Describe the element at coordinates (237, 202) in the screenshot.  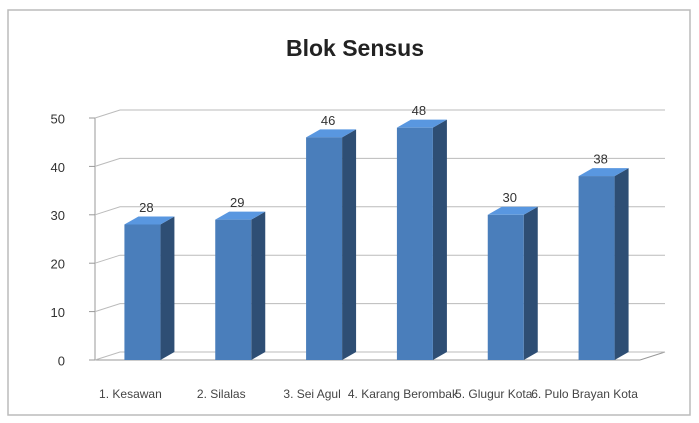
I see `value-label: 29` at that location.